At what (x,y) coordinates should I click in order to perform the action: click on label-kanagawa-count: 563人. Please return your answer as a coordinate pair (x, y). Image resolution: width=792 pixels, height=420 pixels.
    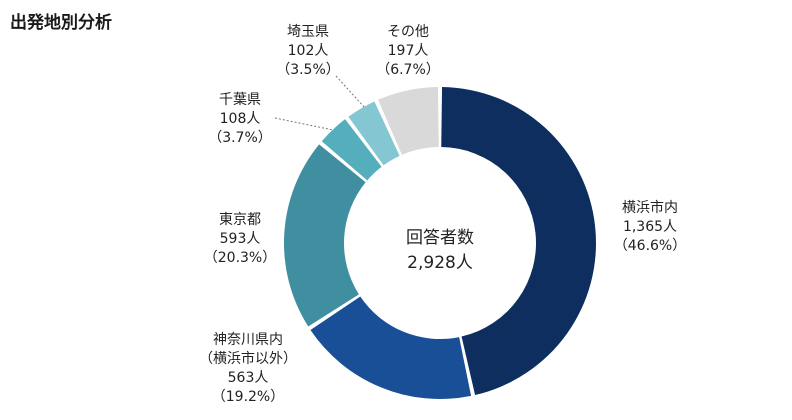
    Looking at the image, I should click on (248, 378).